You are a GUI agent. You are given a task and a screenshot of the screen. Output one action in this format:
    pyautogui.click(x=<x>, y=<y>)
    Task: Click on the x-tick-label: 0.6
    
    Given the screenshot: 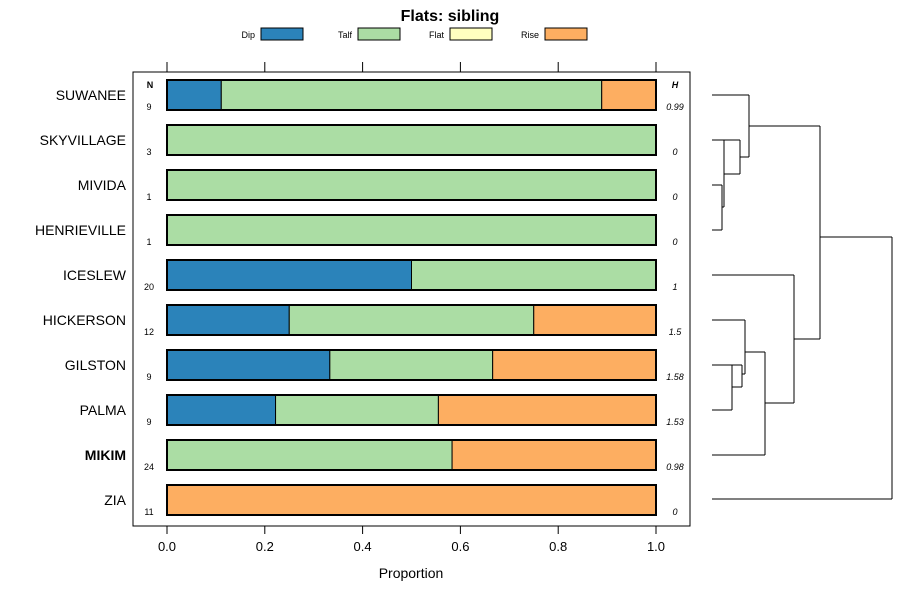 What is the action you would take?
    pyautogui.click(x=460, y=546)
    